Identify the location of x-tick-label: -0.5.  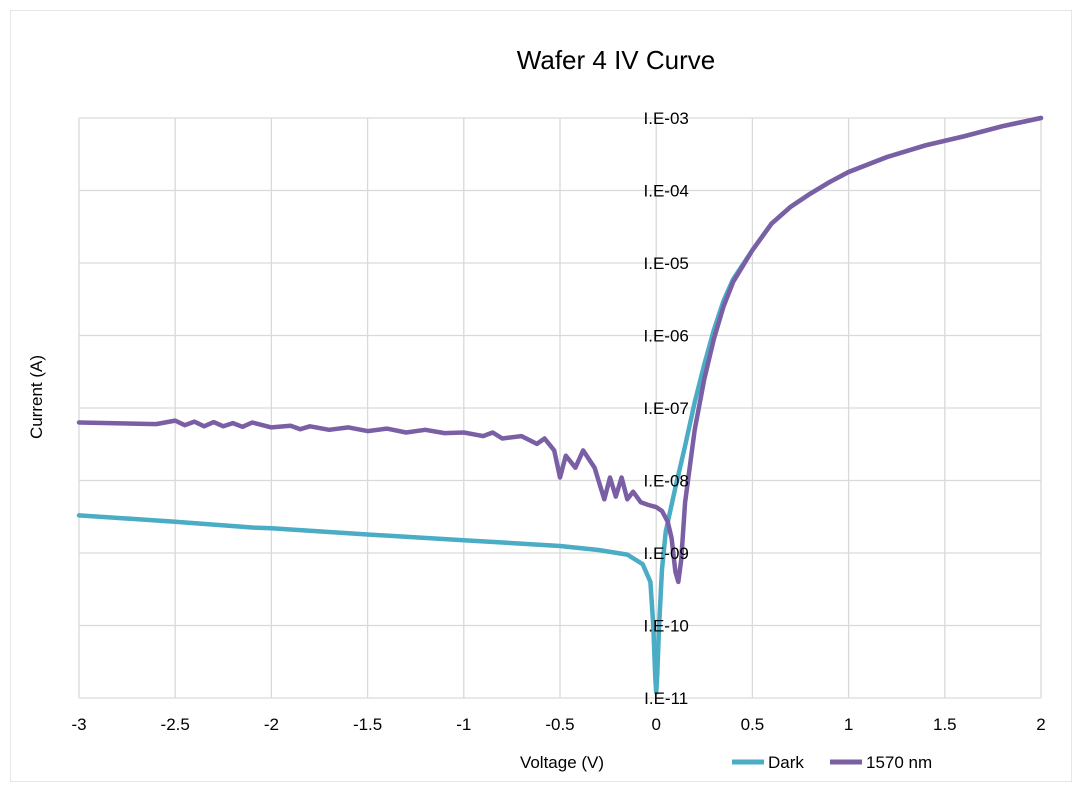
(559, 724).